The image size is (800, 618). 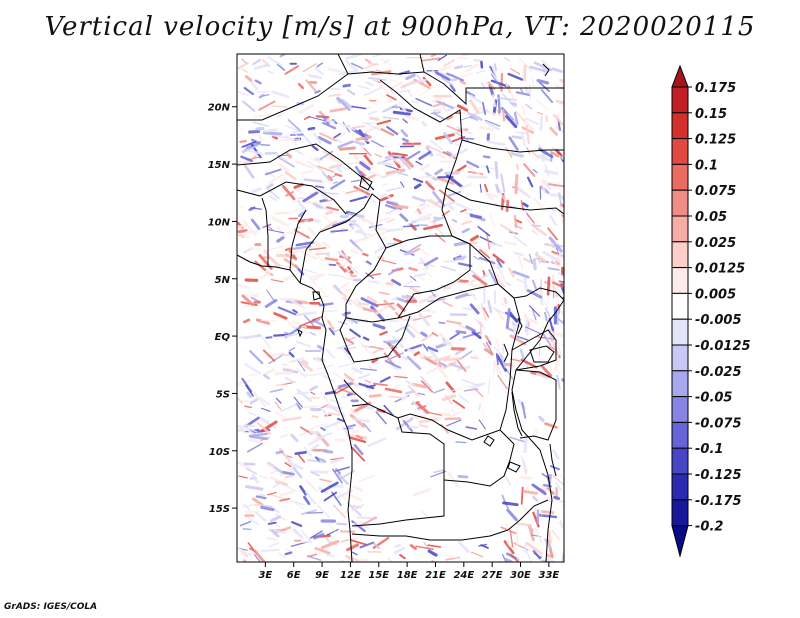 I want to click on y-tick-label: 10N, so click(x=219, y=222).